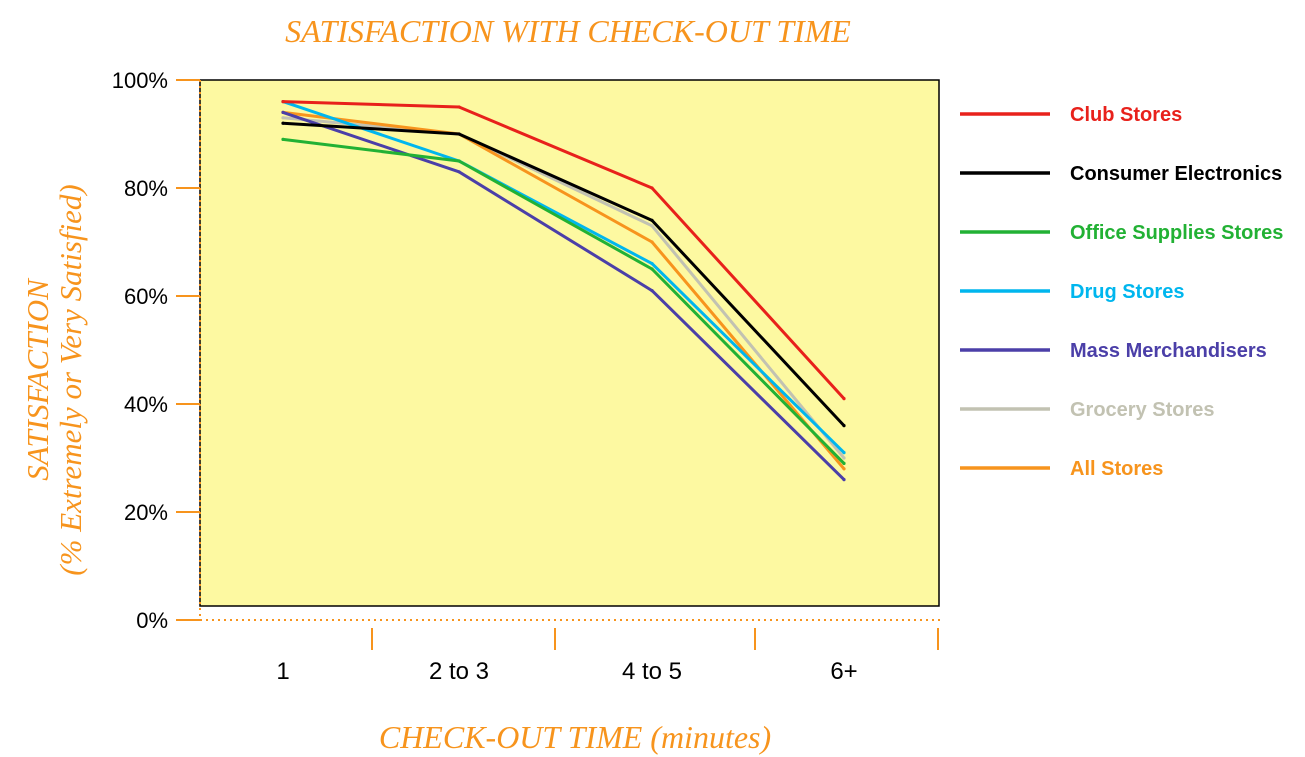  Describe the element at coordinates (607, 656) in the screenshot. I see `x-axis-ticks: 1 2 to 3 4 to 5 6+` at that location.